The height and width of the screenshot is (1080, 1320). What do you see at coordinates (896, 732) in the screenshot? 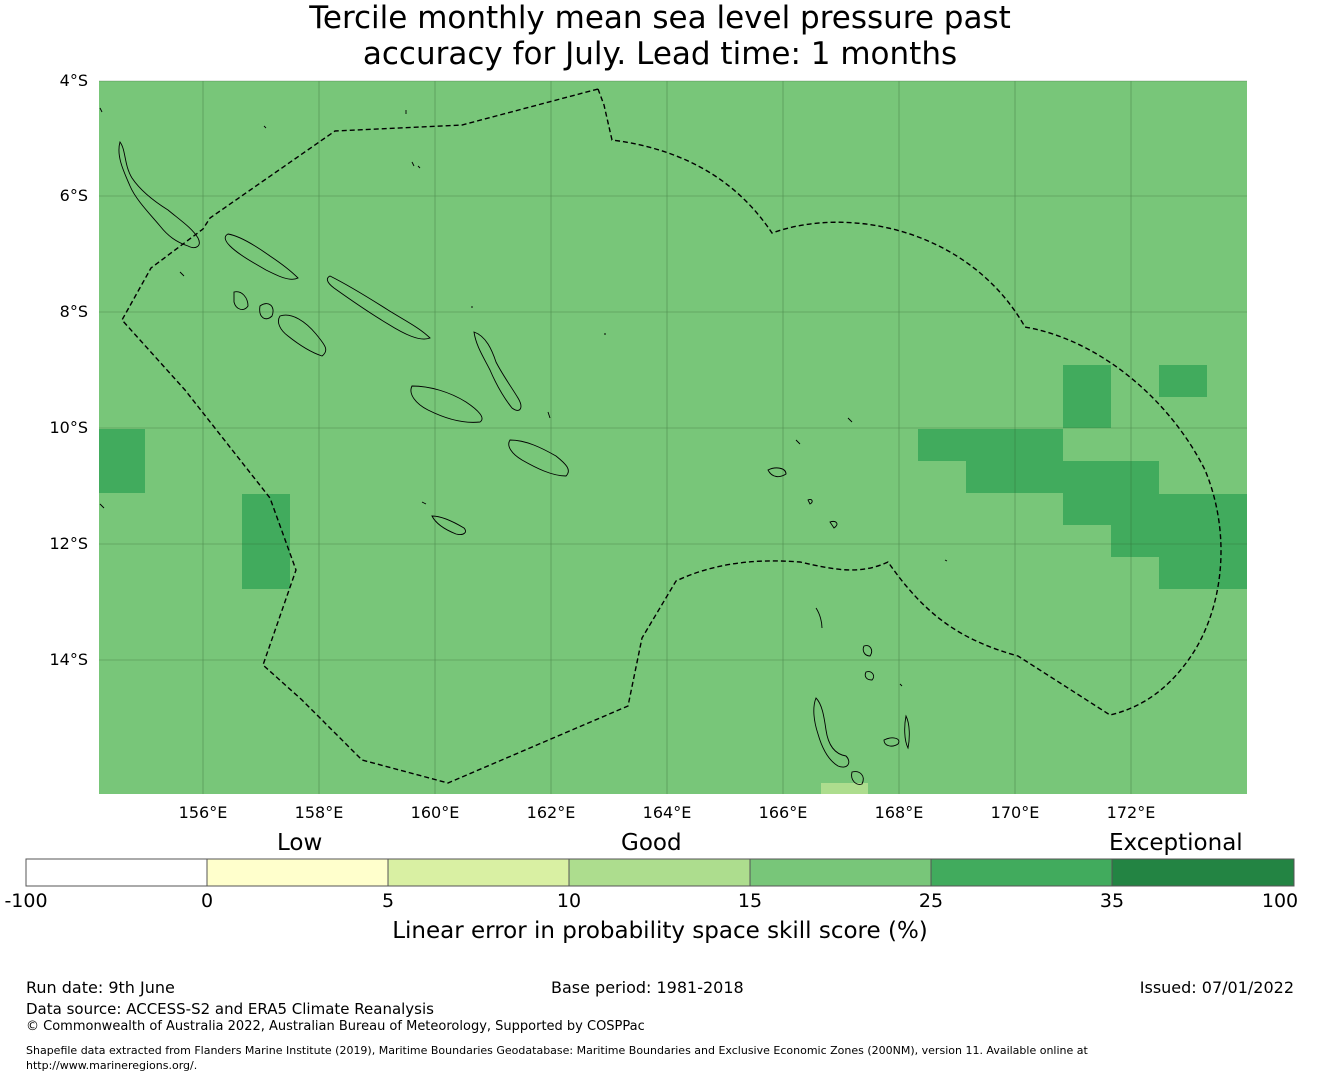
I see `island-malekula` at bounding box center [896, 732].